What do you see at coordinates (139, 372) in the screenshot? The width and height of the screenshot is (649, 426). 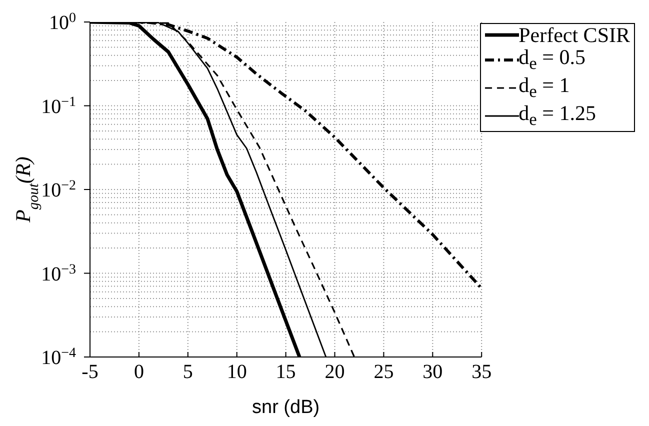 I see `x-tick-label: 0` at bounding box center [139, 372].